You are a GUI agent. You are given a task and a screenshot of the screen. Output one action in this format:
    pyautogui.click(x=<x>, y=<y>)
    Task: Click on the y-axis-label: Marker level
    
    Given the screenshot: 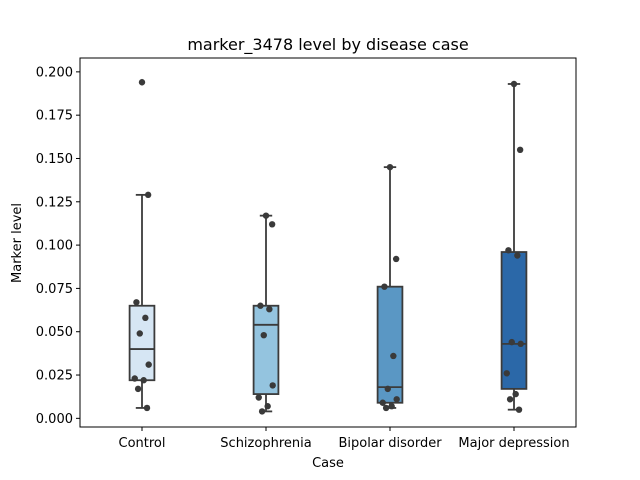 What is the action you would take?
    pyautogui.click(x=17, y=243)
    